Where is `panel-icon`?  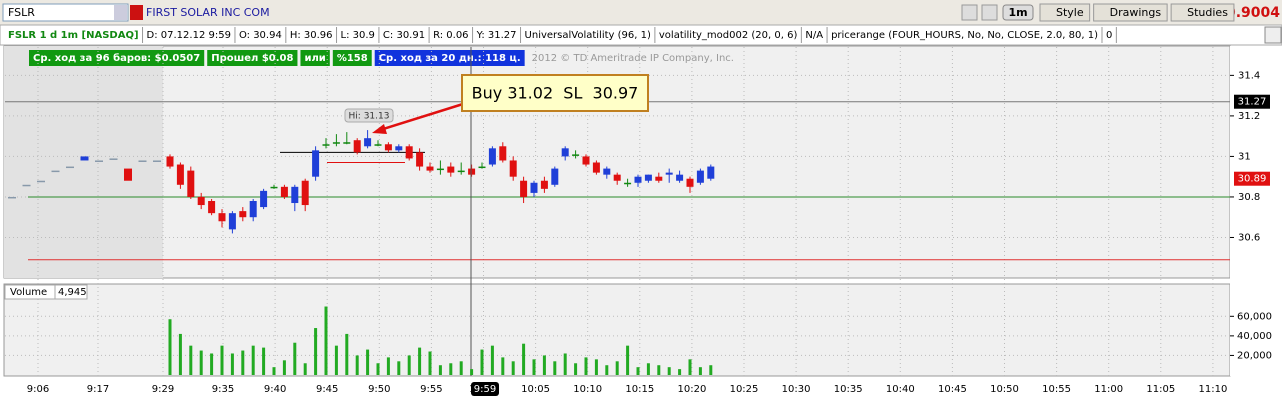
panel-icon is located at coordinates (1273, 35).